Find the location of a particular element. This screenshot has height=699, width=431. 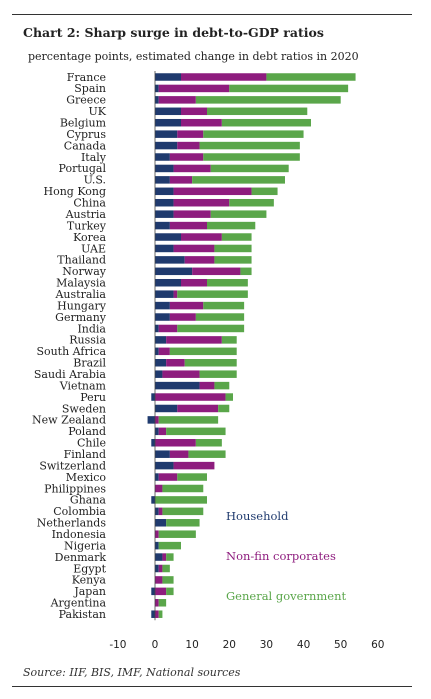

category-label-norway: Norway is located at coordinates (84, 271).